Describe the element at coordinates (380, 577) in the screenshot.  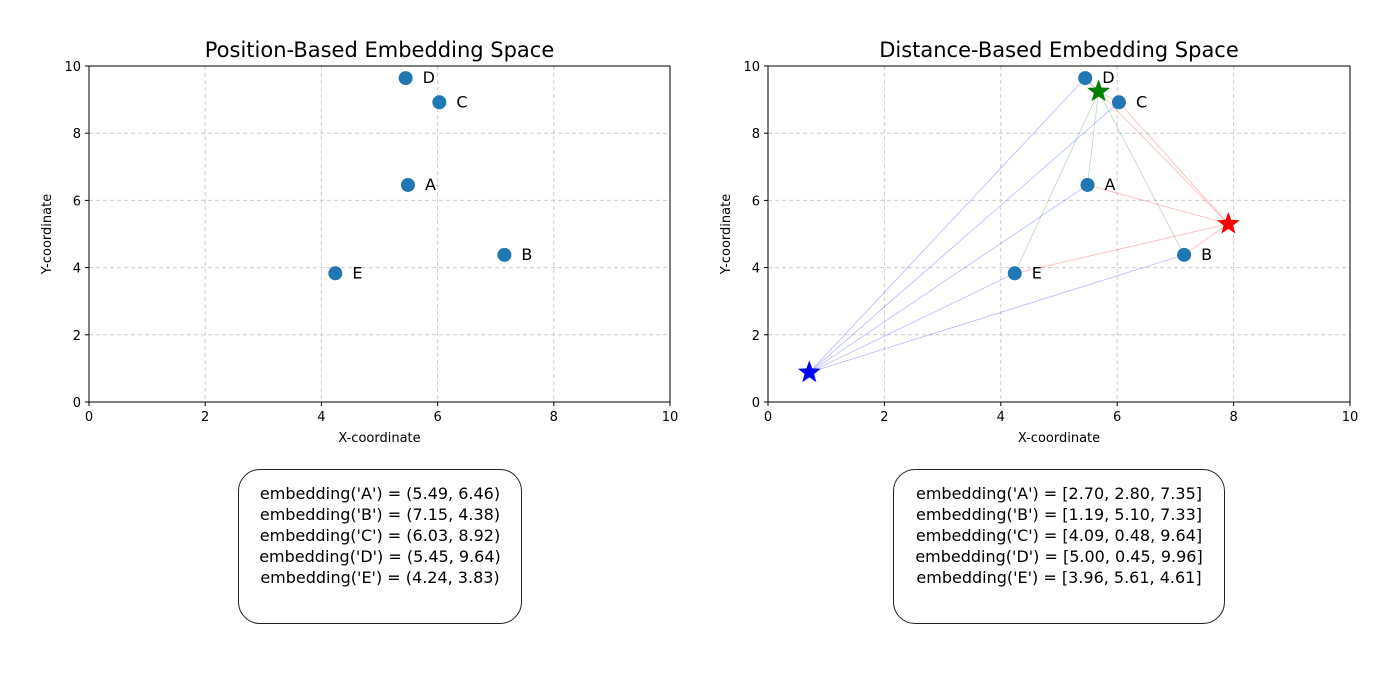
I see `embedding-line: embedding('E') = (4.24, 3.83)` at that location.